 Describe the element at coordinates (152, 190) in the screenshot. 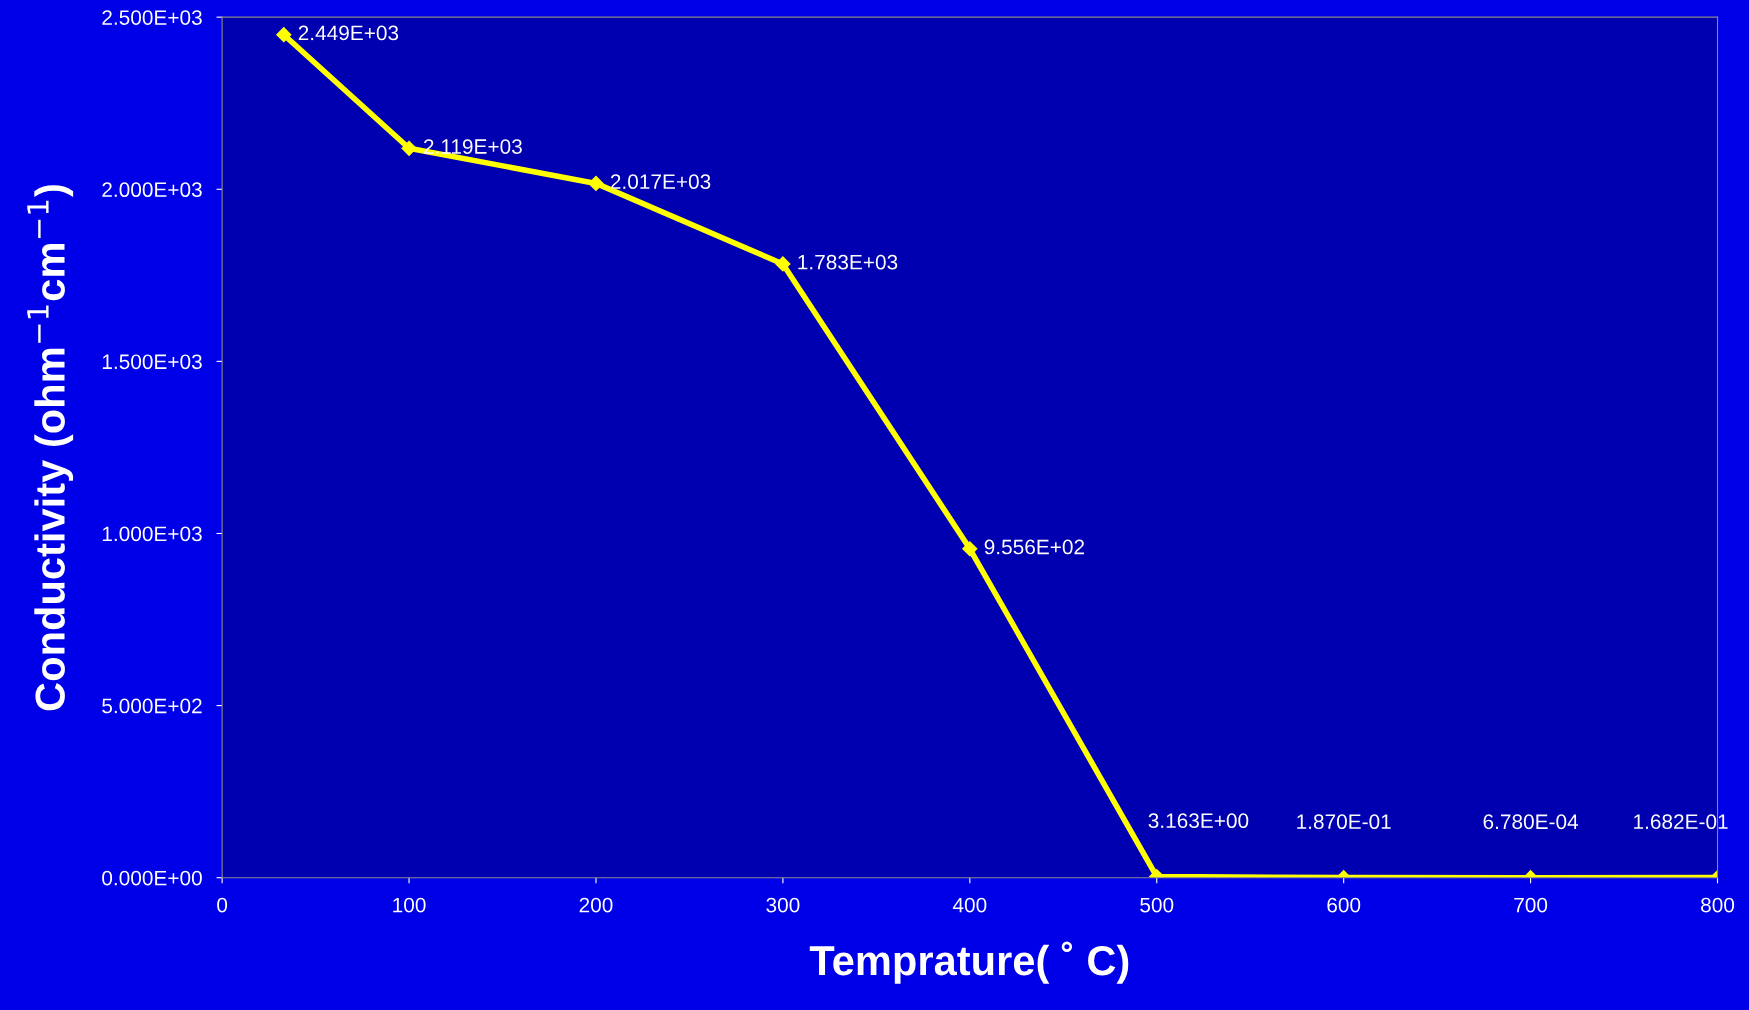

I see `y-tick-label: 2.000E+03` at that location.